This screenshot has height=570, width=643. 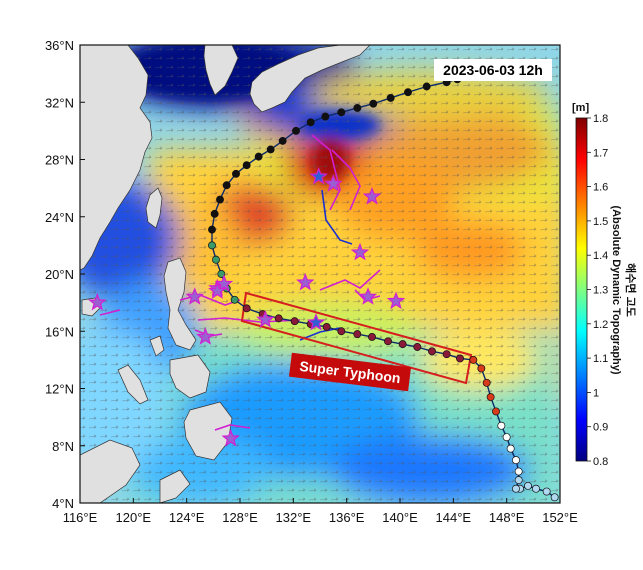 What do you see at coordinates (59, 45) in the screenshot?
I see `lat-tick-label: 36°N` at bounding box center [59, 45].